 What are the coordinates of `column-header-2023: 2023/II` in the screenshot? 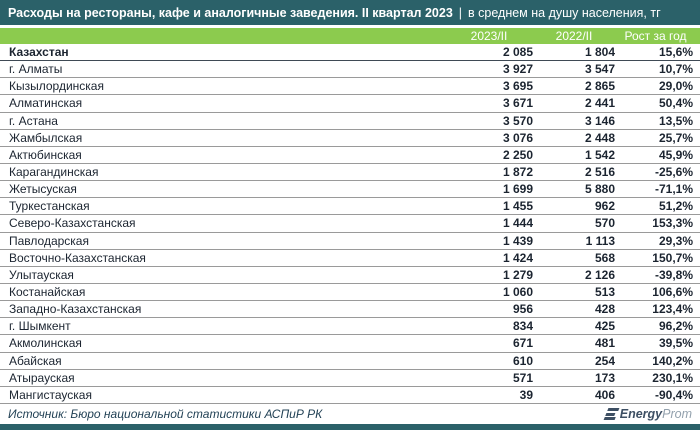 It's located at (489, 36).